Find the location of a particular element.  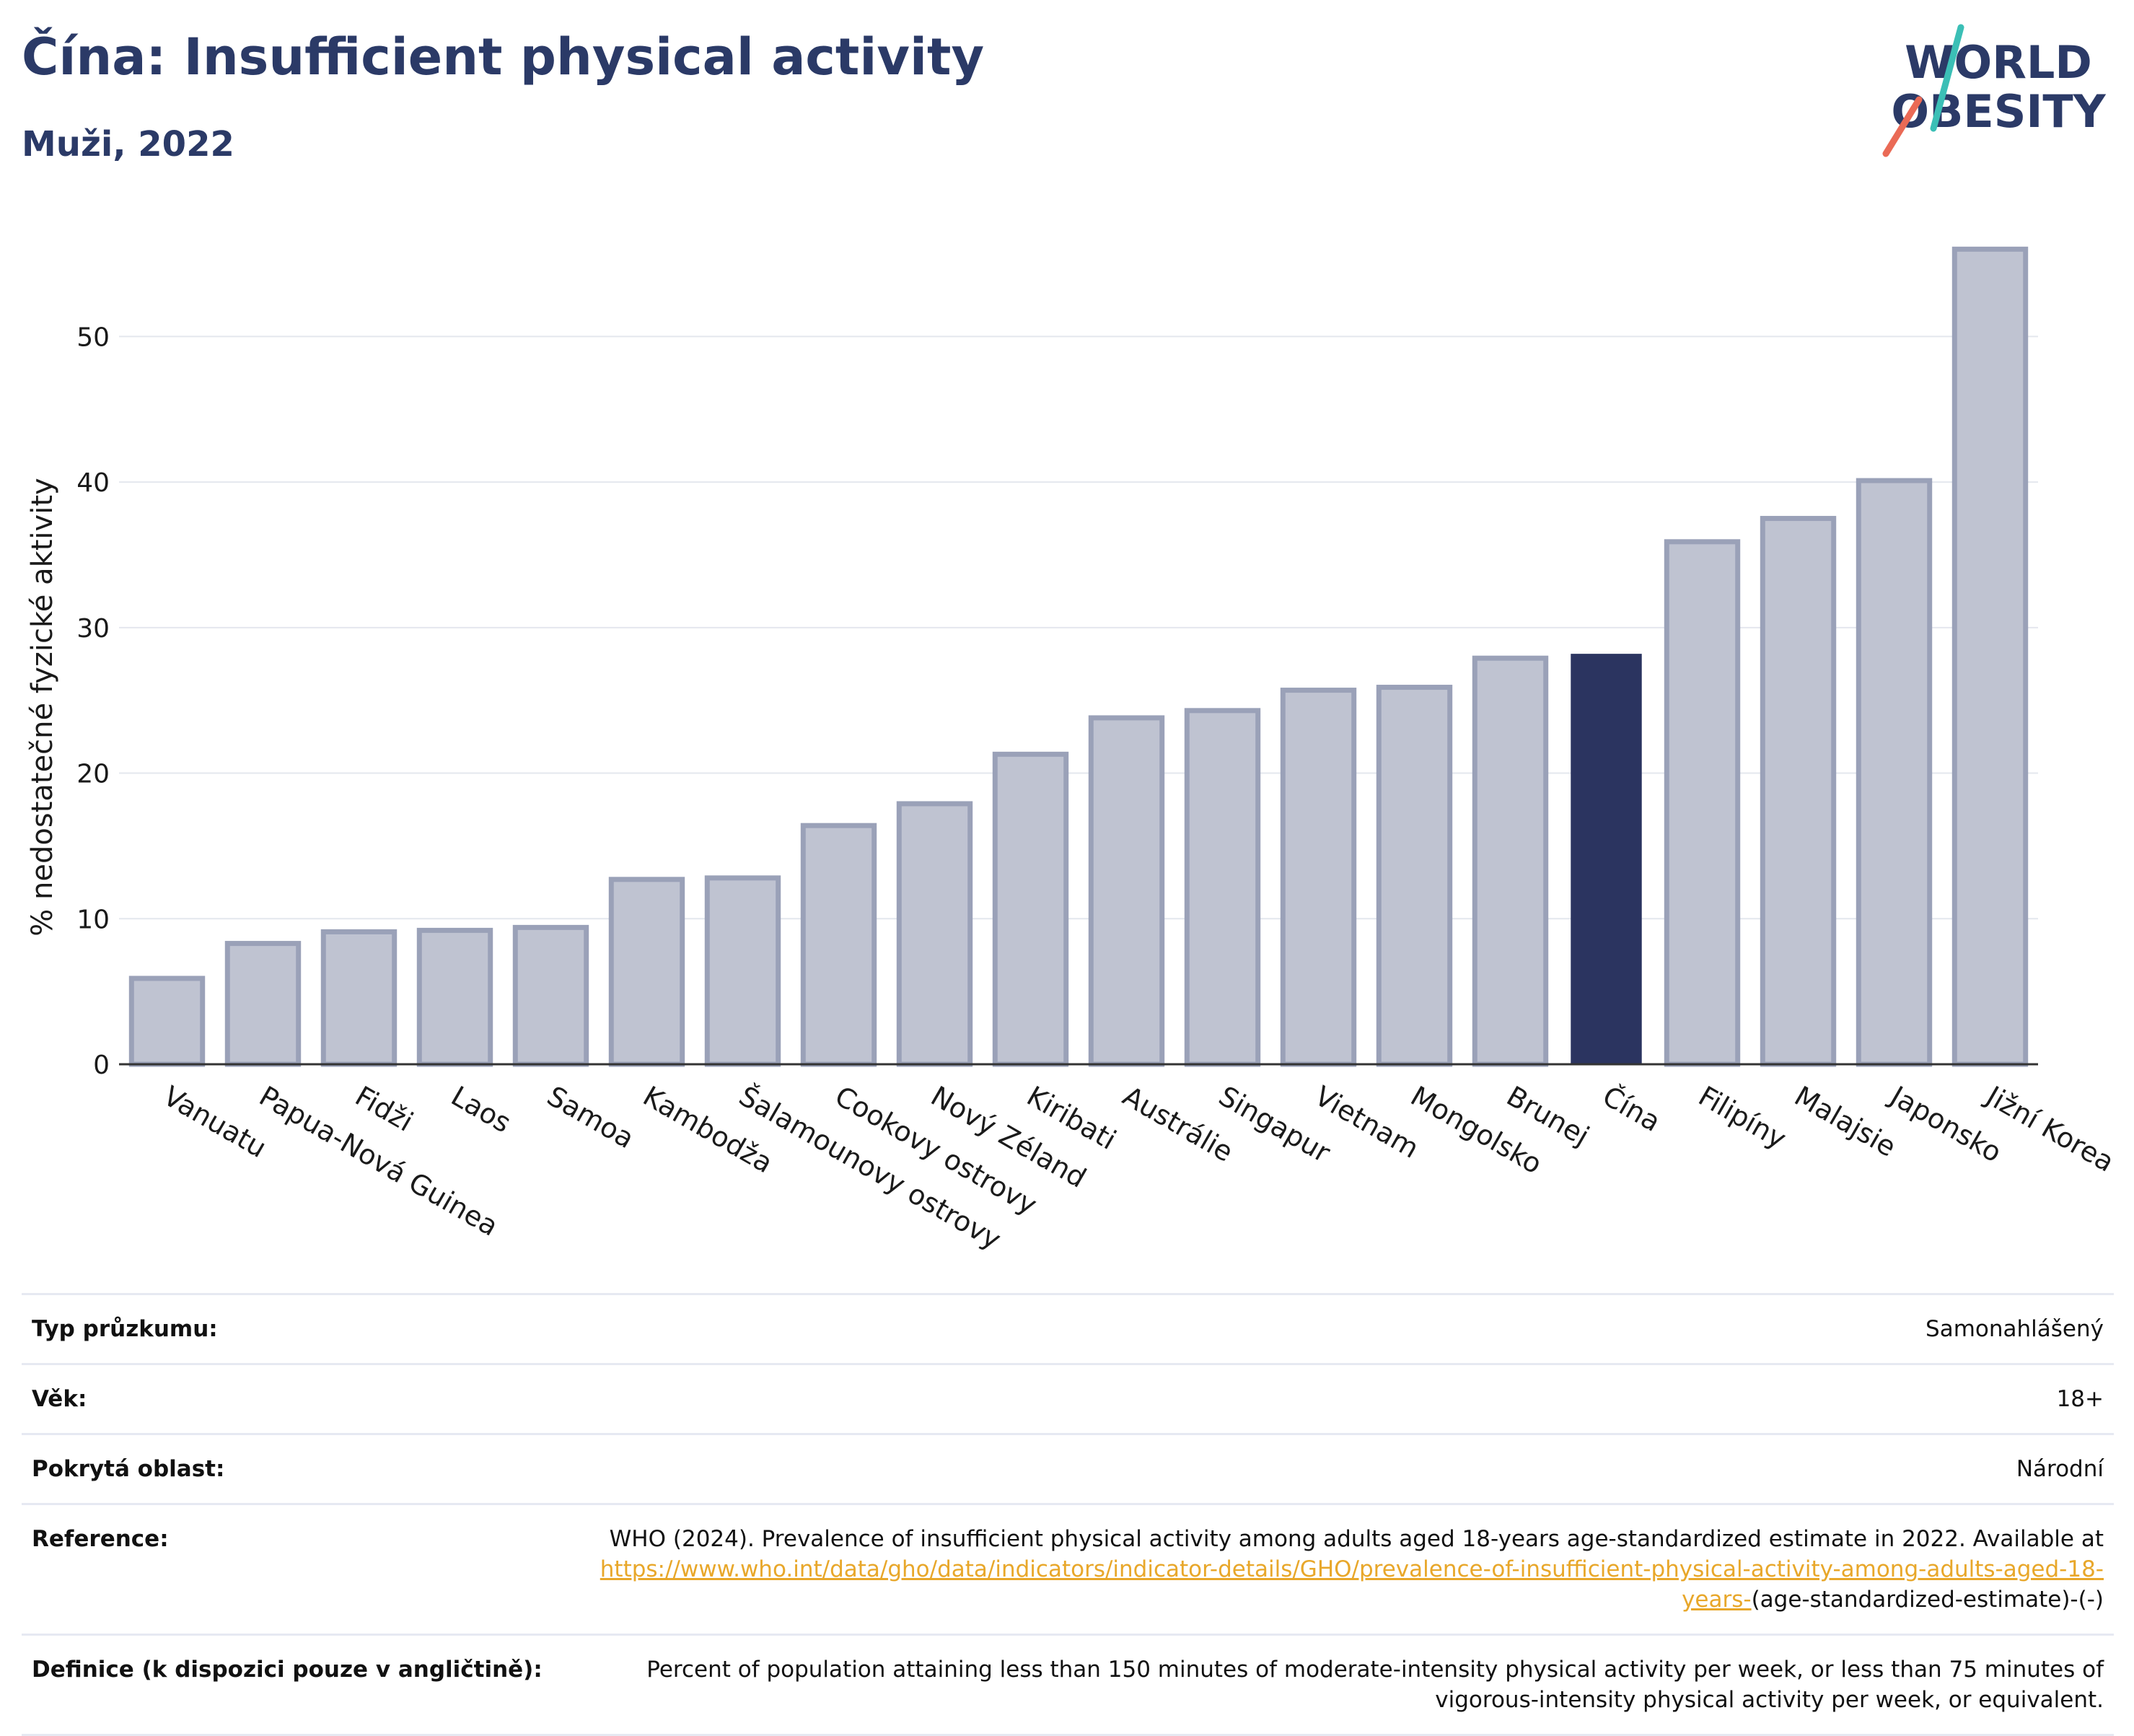

y-tick-label: 0 is located at coordinates (101, 1065).